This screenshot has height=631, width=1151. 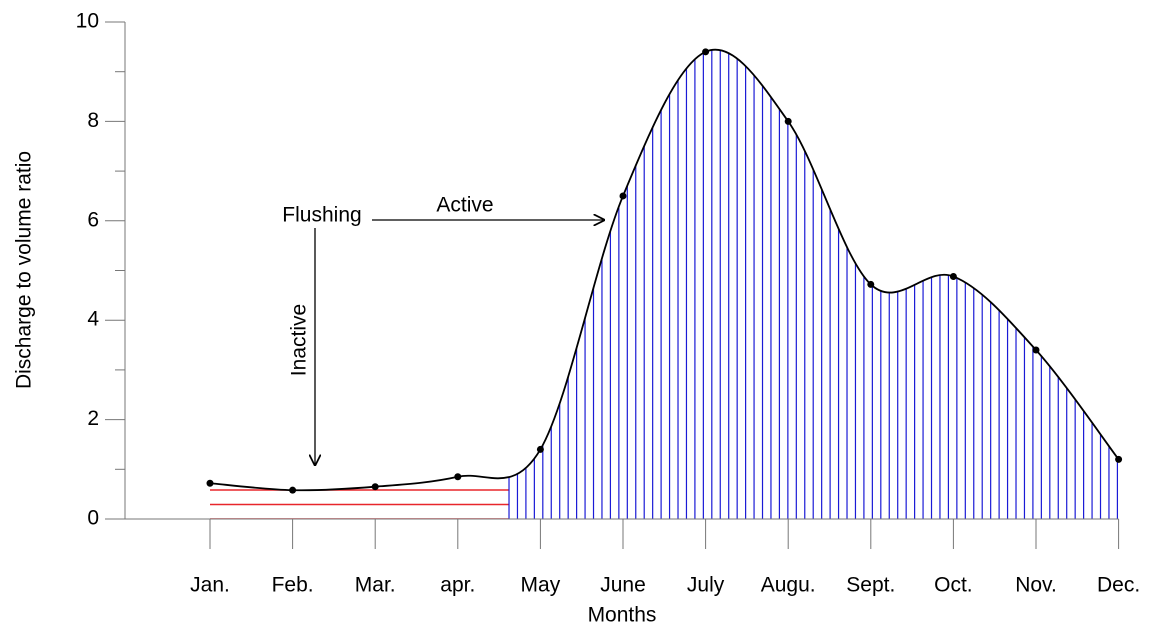 I want to click on x-tick-label: Mar., so click(x=375, y=585).